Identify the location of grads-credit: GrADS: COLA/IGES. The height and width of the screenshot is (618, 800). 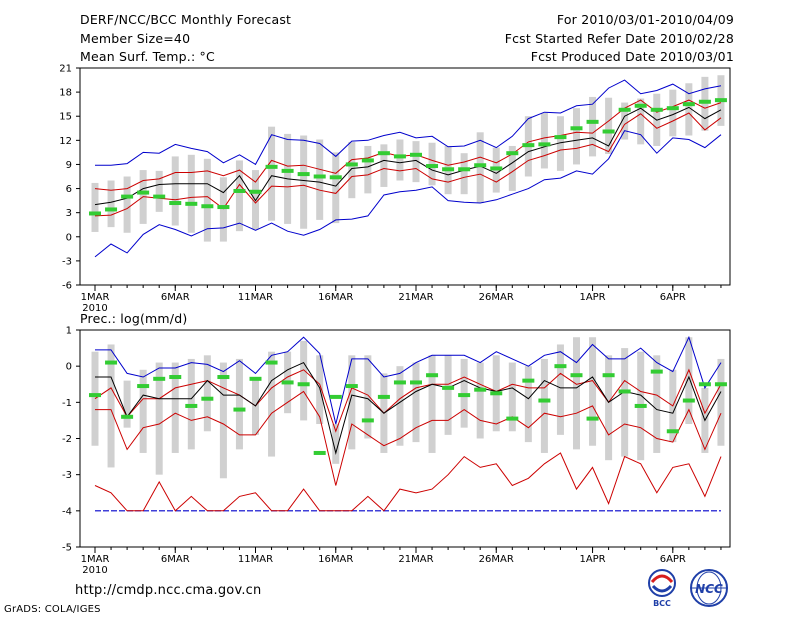
(52, 609).